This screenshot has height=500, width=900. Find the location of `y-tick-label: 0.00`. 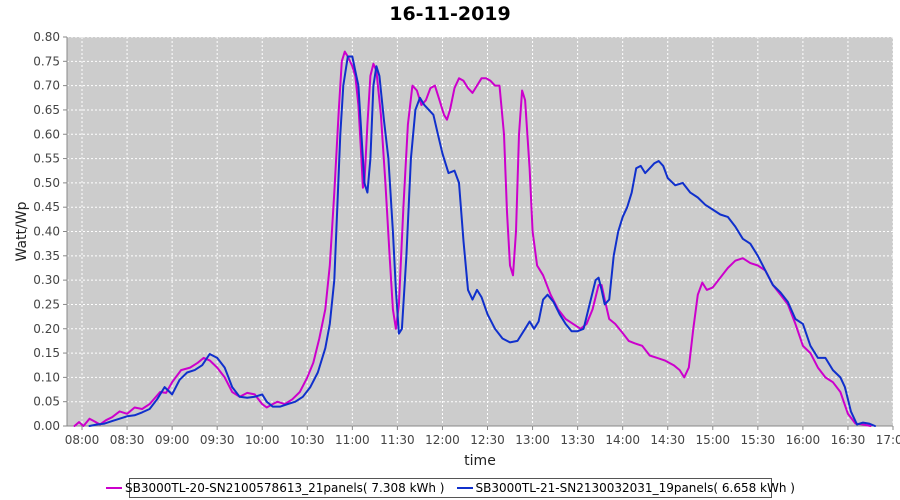

y-tick-label: 0.00 is located at coordinates (46, 426).